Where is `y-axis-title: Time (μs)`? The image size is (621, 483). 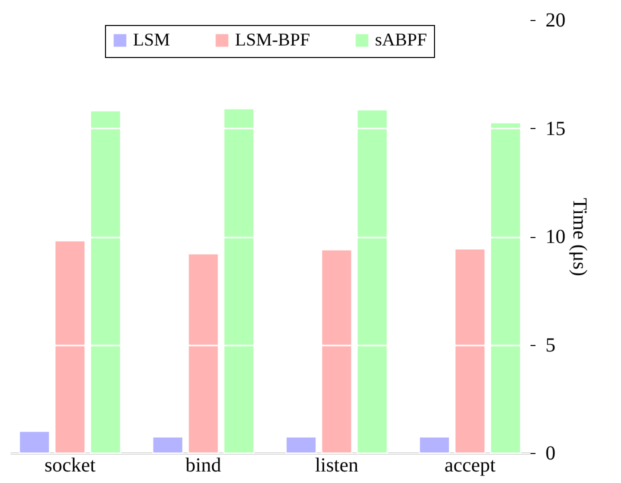
y-axis-title: Time (μs) is located at coordinates (579, 237).